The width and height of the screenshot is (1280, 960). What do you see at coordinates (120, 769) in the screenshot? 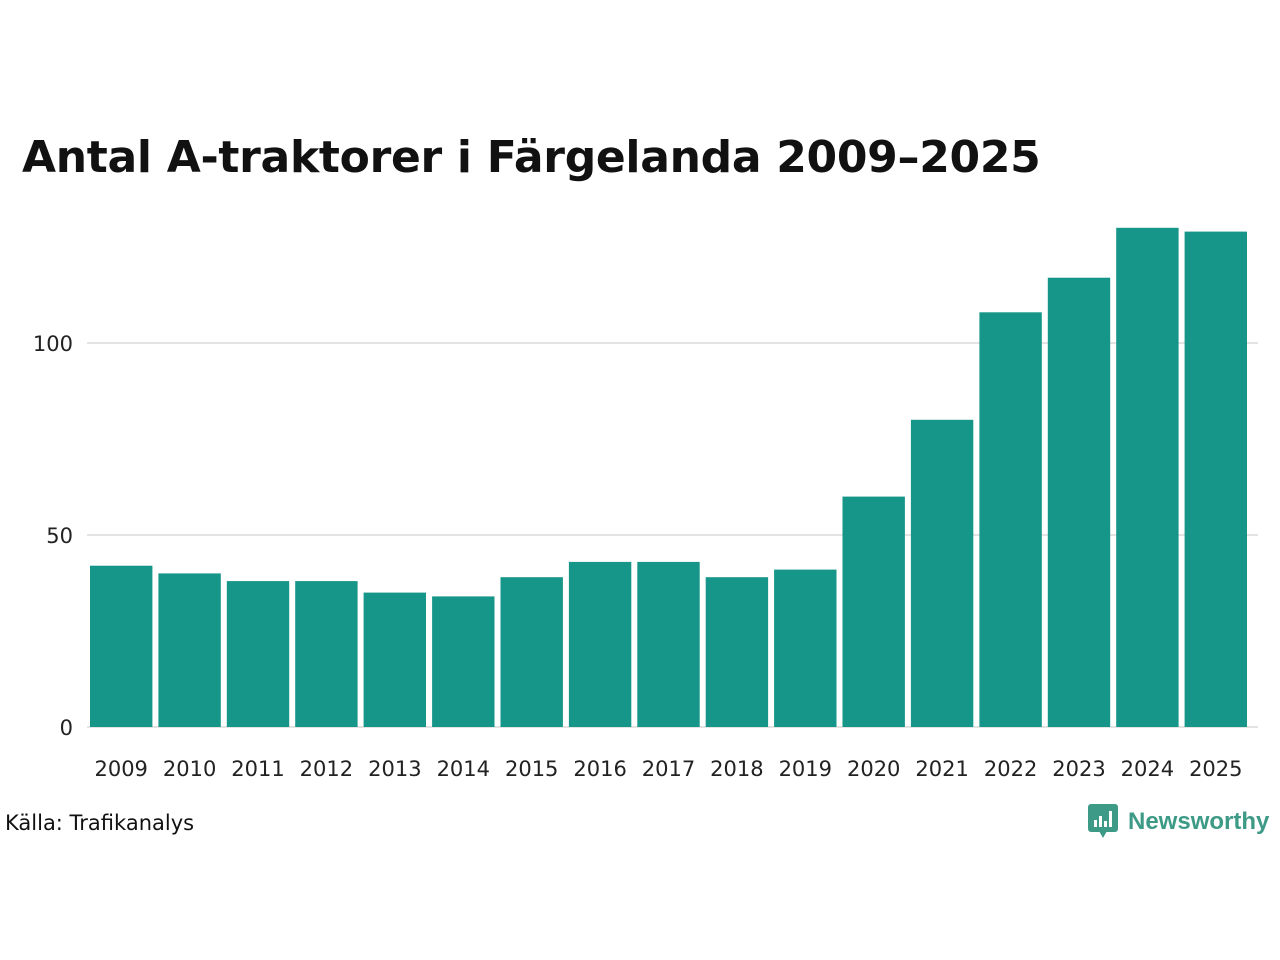
I see `x-tick-label: 2009` at bounding box center [120, 769].